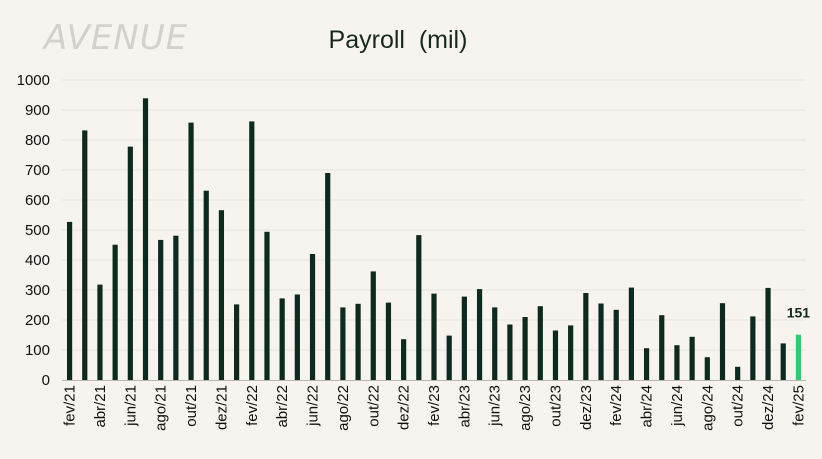  What do you see at coordinates (37, 320) in the screenshot?
I see `y-tick-label: 200` at bounding box center [37, 320].